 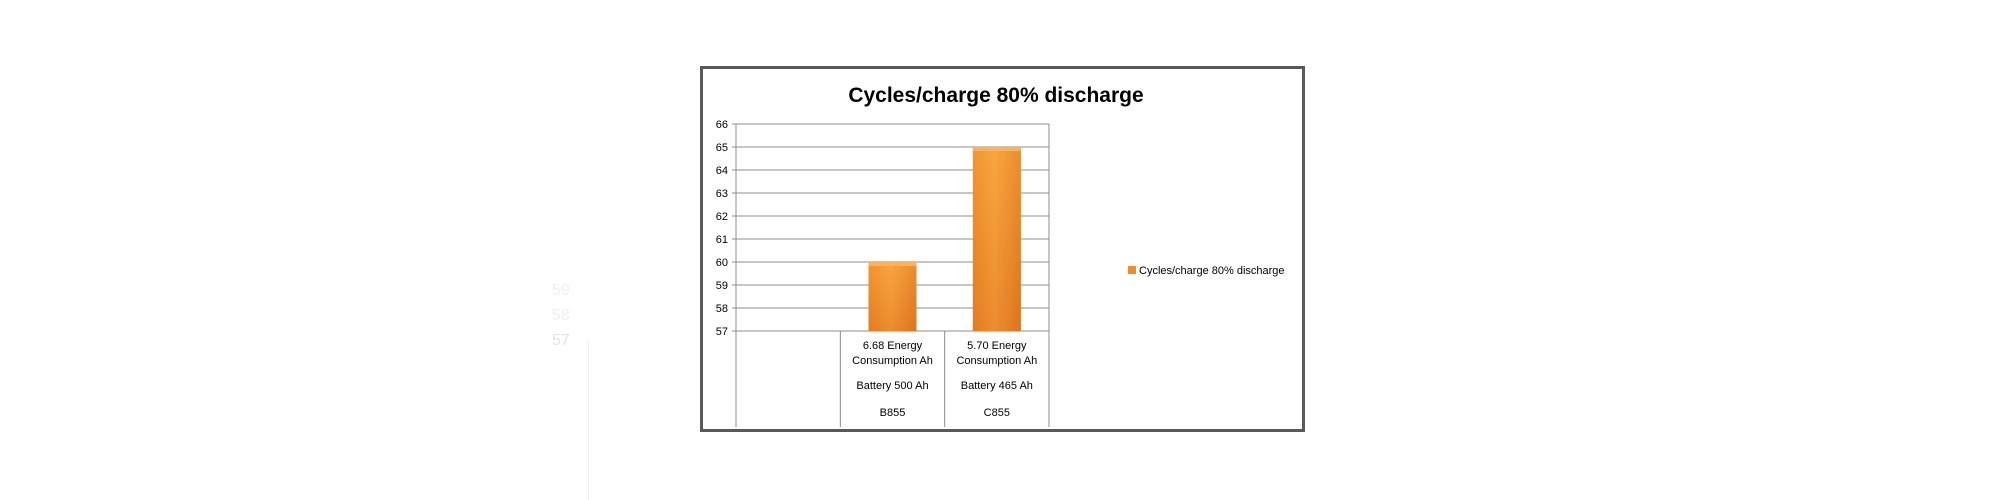 I want to click on category-label-top: 5.70 Energy Consumption Ah, so click(x=996, y=353).